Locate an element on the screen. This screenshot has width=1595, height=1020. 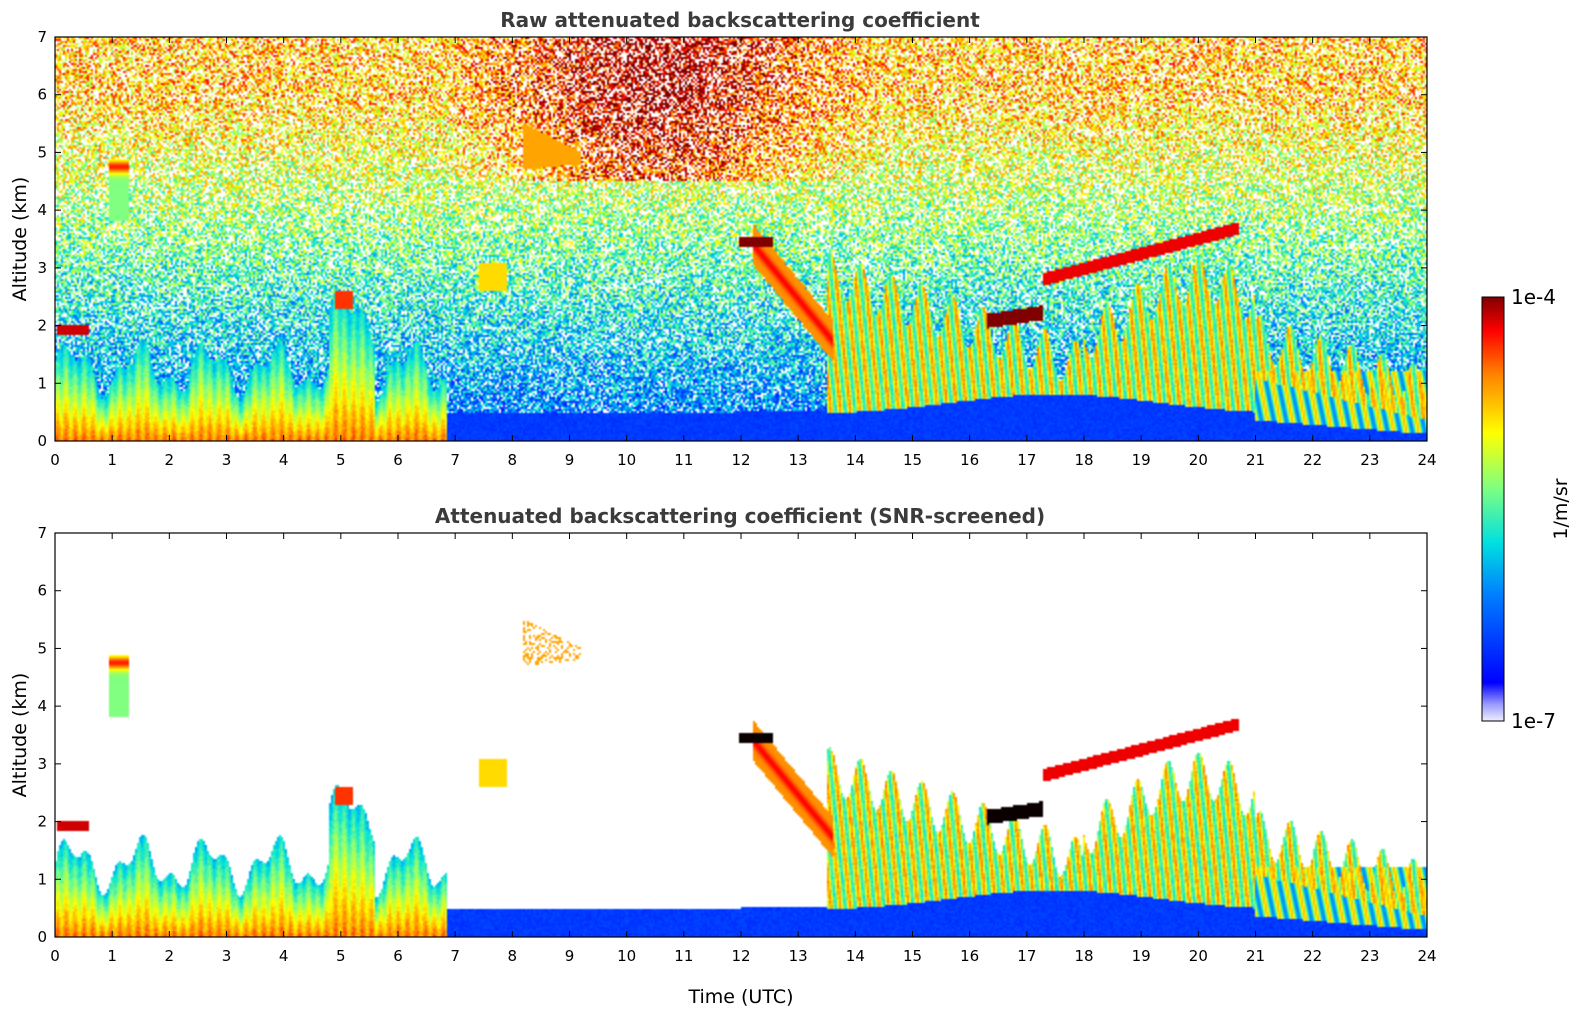
colorbar-gradient is located at coordinates (1493, 509).